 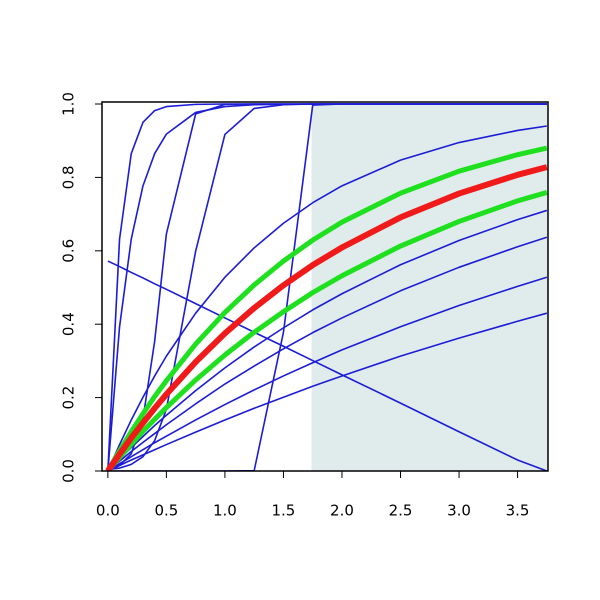 I want to click on x-tick-label: 0.5, so click(x=166, y=511).